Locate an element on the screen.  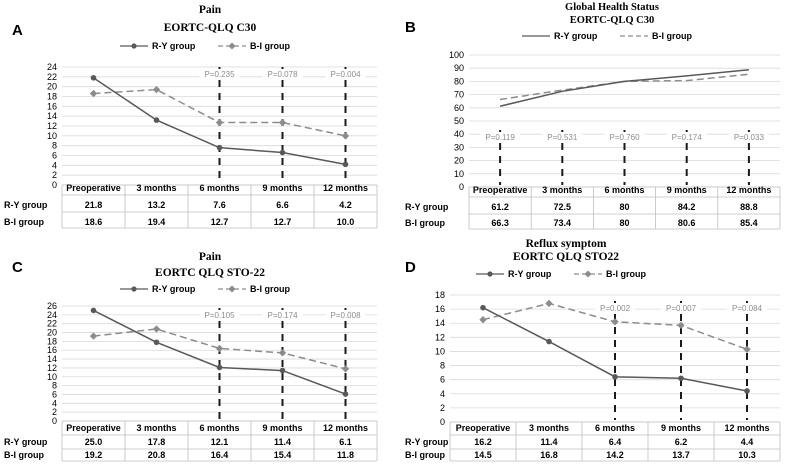
series-line-bi is located at coordinates (624, 87).